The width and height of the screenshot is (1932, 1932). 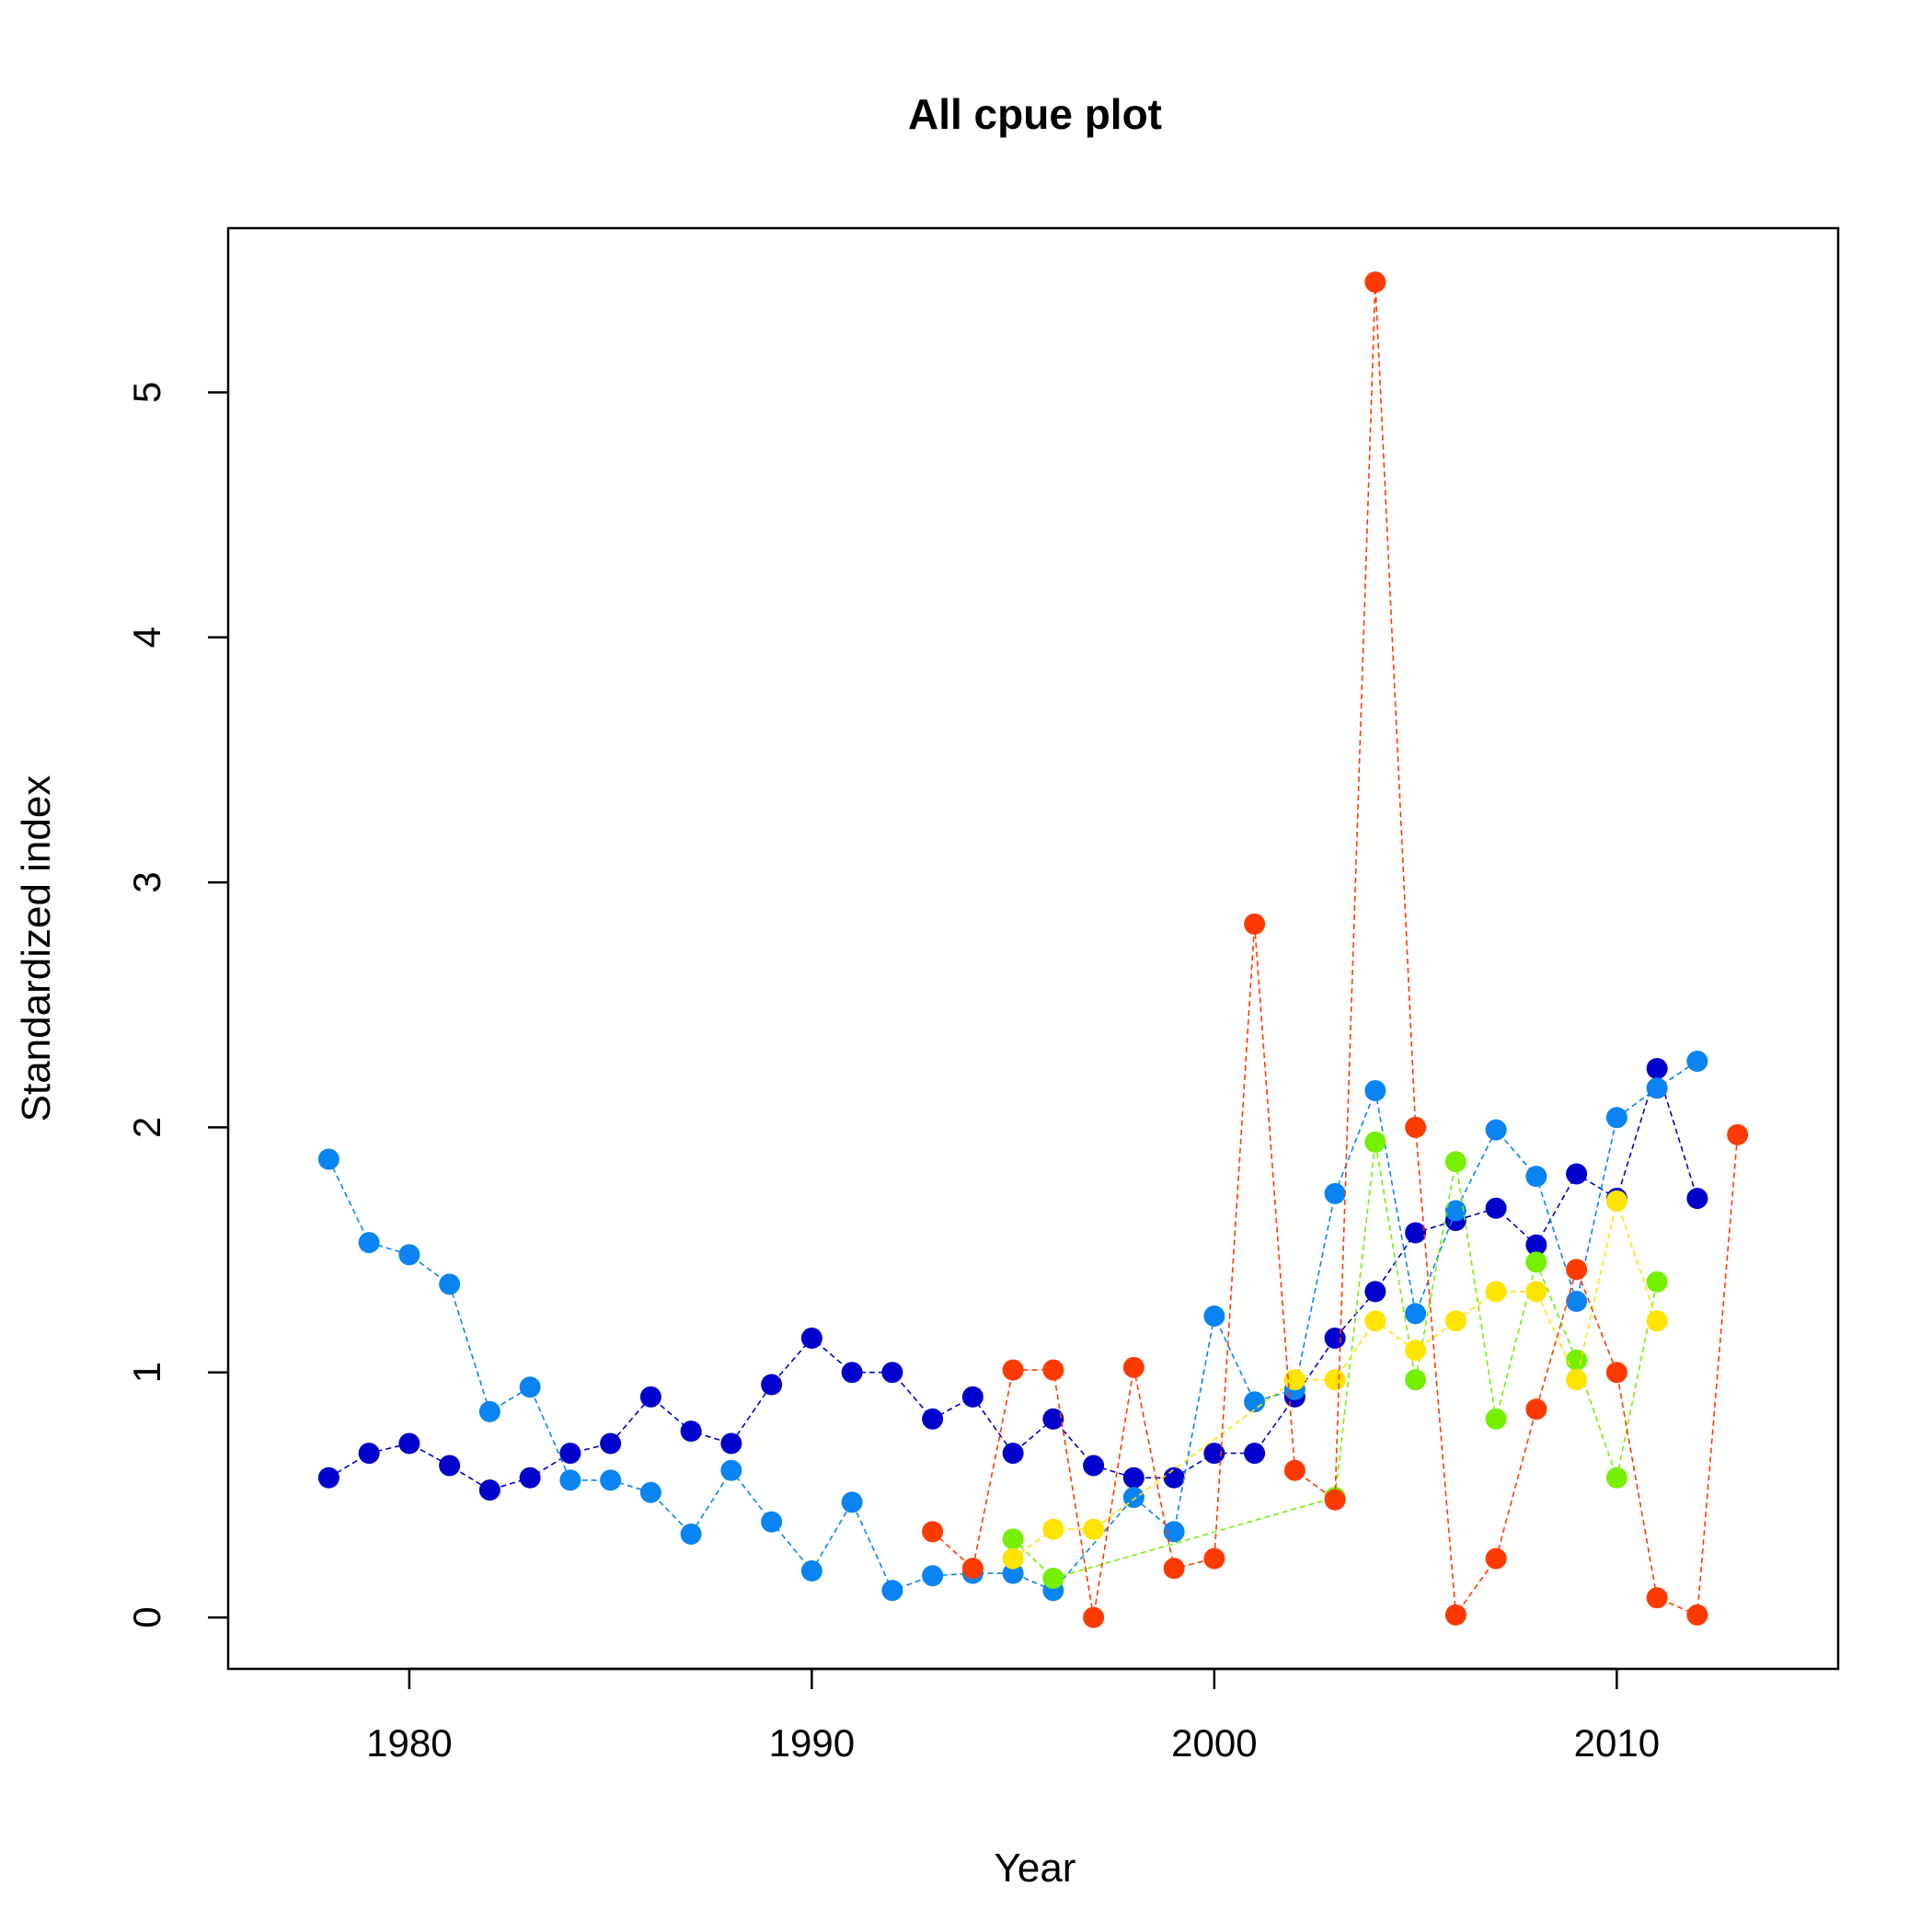 I want to click on x-tick-label: 1990, so click(x=812, y=1743).